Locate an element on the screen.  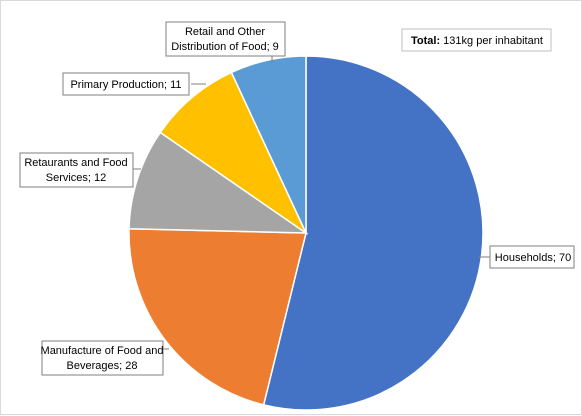
total-annotation-value: 131kg per inhabitant is located at coordinates (491, 41).